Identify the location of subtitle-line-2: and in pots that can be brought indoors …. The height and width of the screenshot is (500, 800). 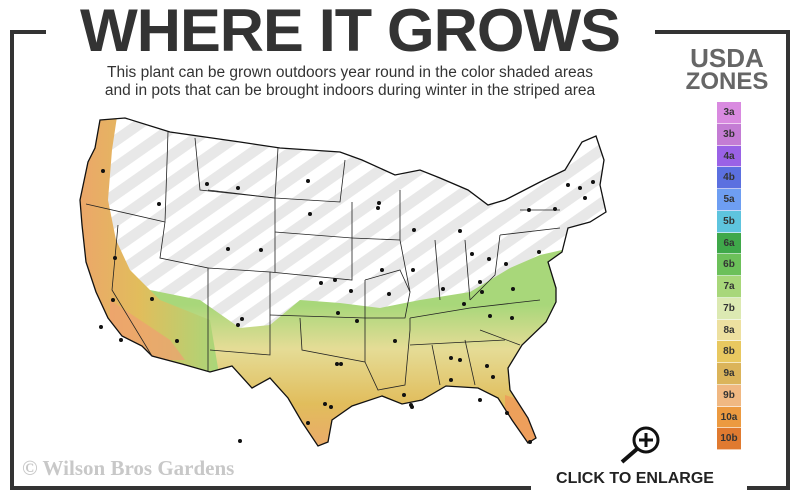
(350, 90).